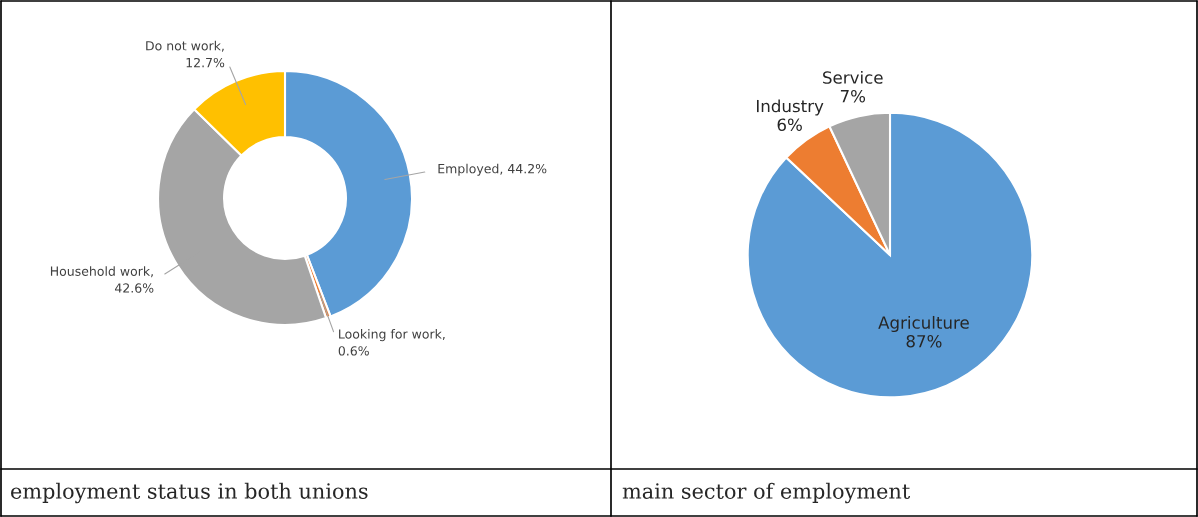 The width and height of the screenshot is (1198, 517). What do you see at coordinates (492, 169) in the screenshot?
I see `data-label: Employed, 44.2%` at bounding box center [492, 169].